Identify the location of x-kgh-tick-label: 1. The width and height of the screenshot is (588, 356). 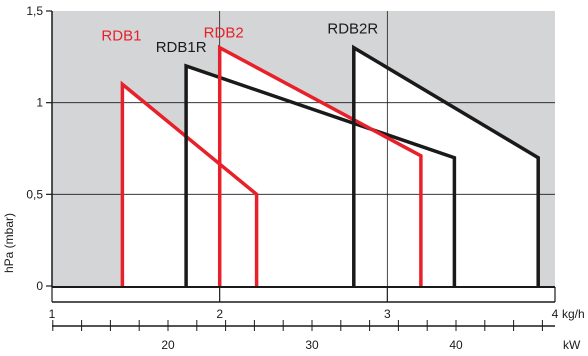
(52, 314).